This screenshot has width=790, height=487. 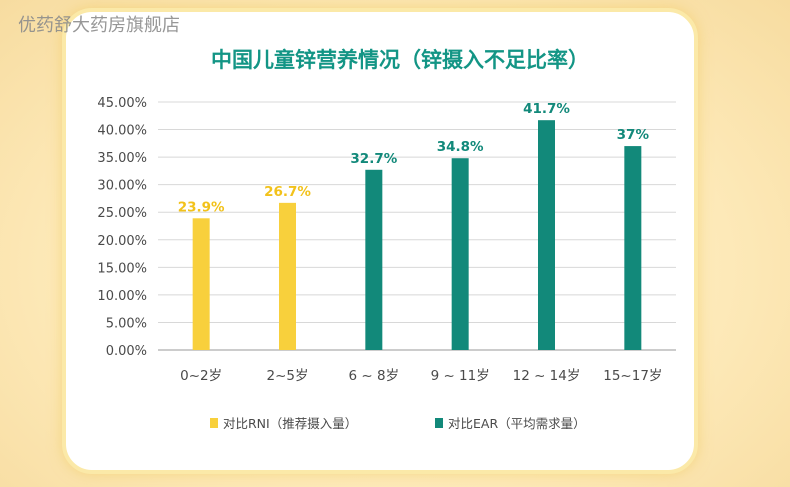 What do you see at coordinates (122, 296) in the screenshot?
I see `y-tick-label: 10.00%` at bounding box center [122, 296].